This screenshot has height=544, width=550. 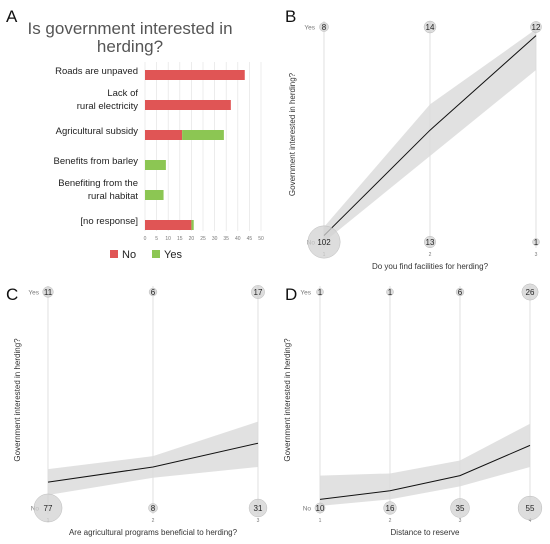 I want to click on x-tick-label: 30, so click(x=215, y=239).